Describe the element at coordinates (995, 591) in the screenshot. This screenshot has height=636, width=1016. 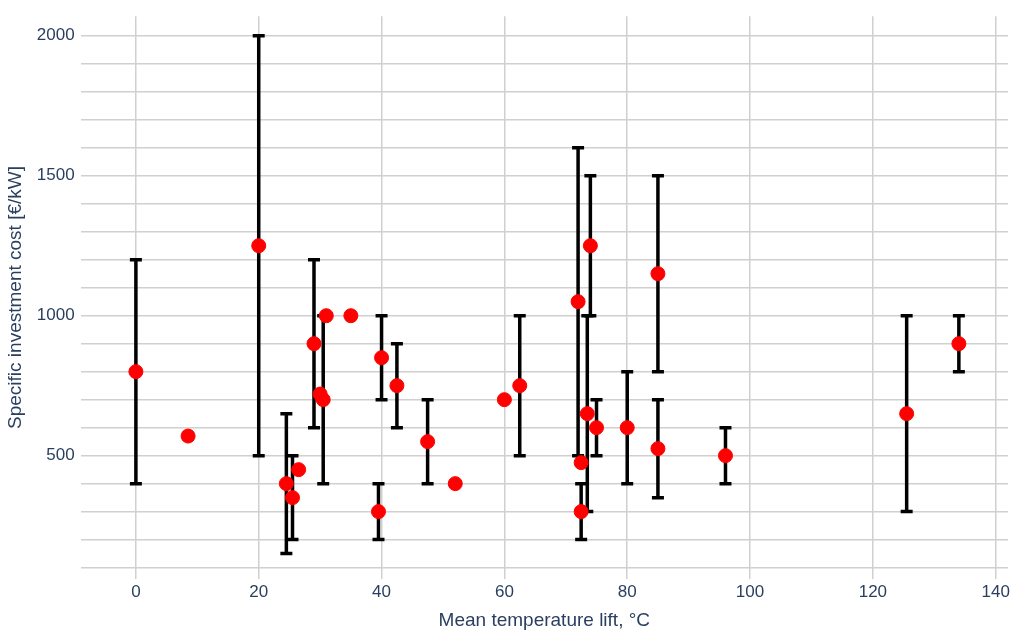
I see `x-tick-label: 140` at that location.